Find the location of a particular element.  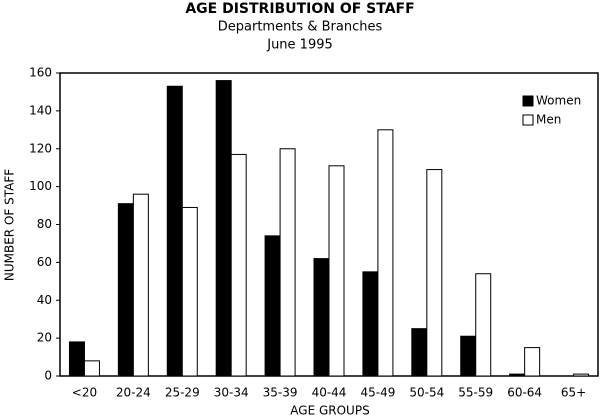

y-tick-label: 100 is located at coordinates (40, 186).